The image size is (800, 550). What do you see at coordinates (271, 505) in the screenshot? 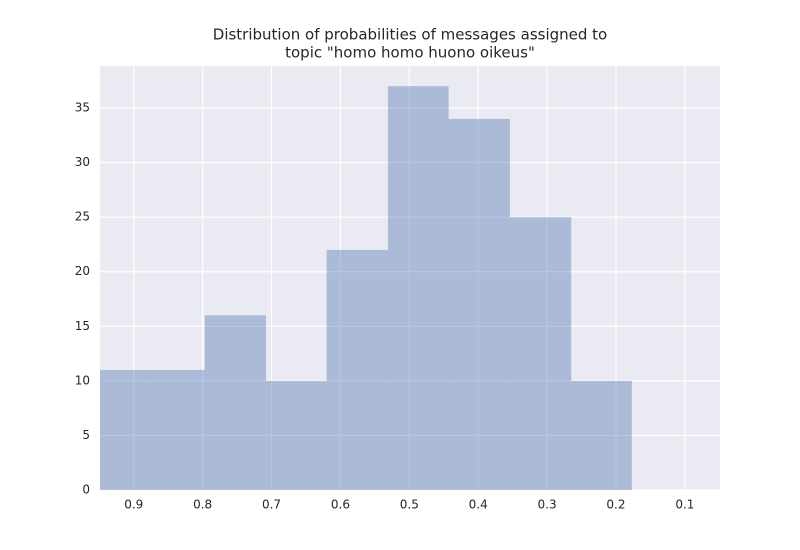
I see `x-tick-label: 0.7` at bounding box center [271, 505].